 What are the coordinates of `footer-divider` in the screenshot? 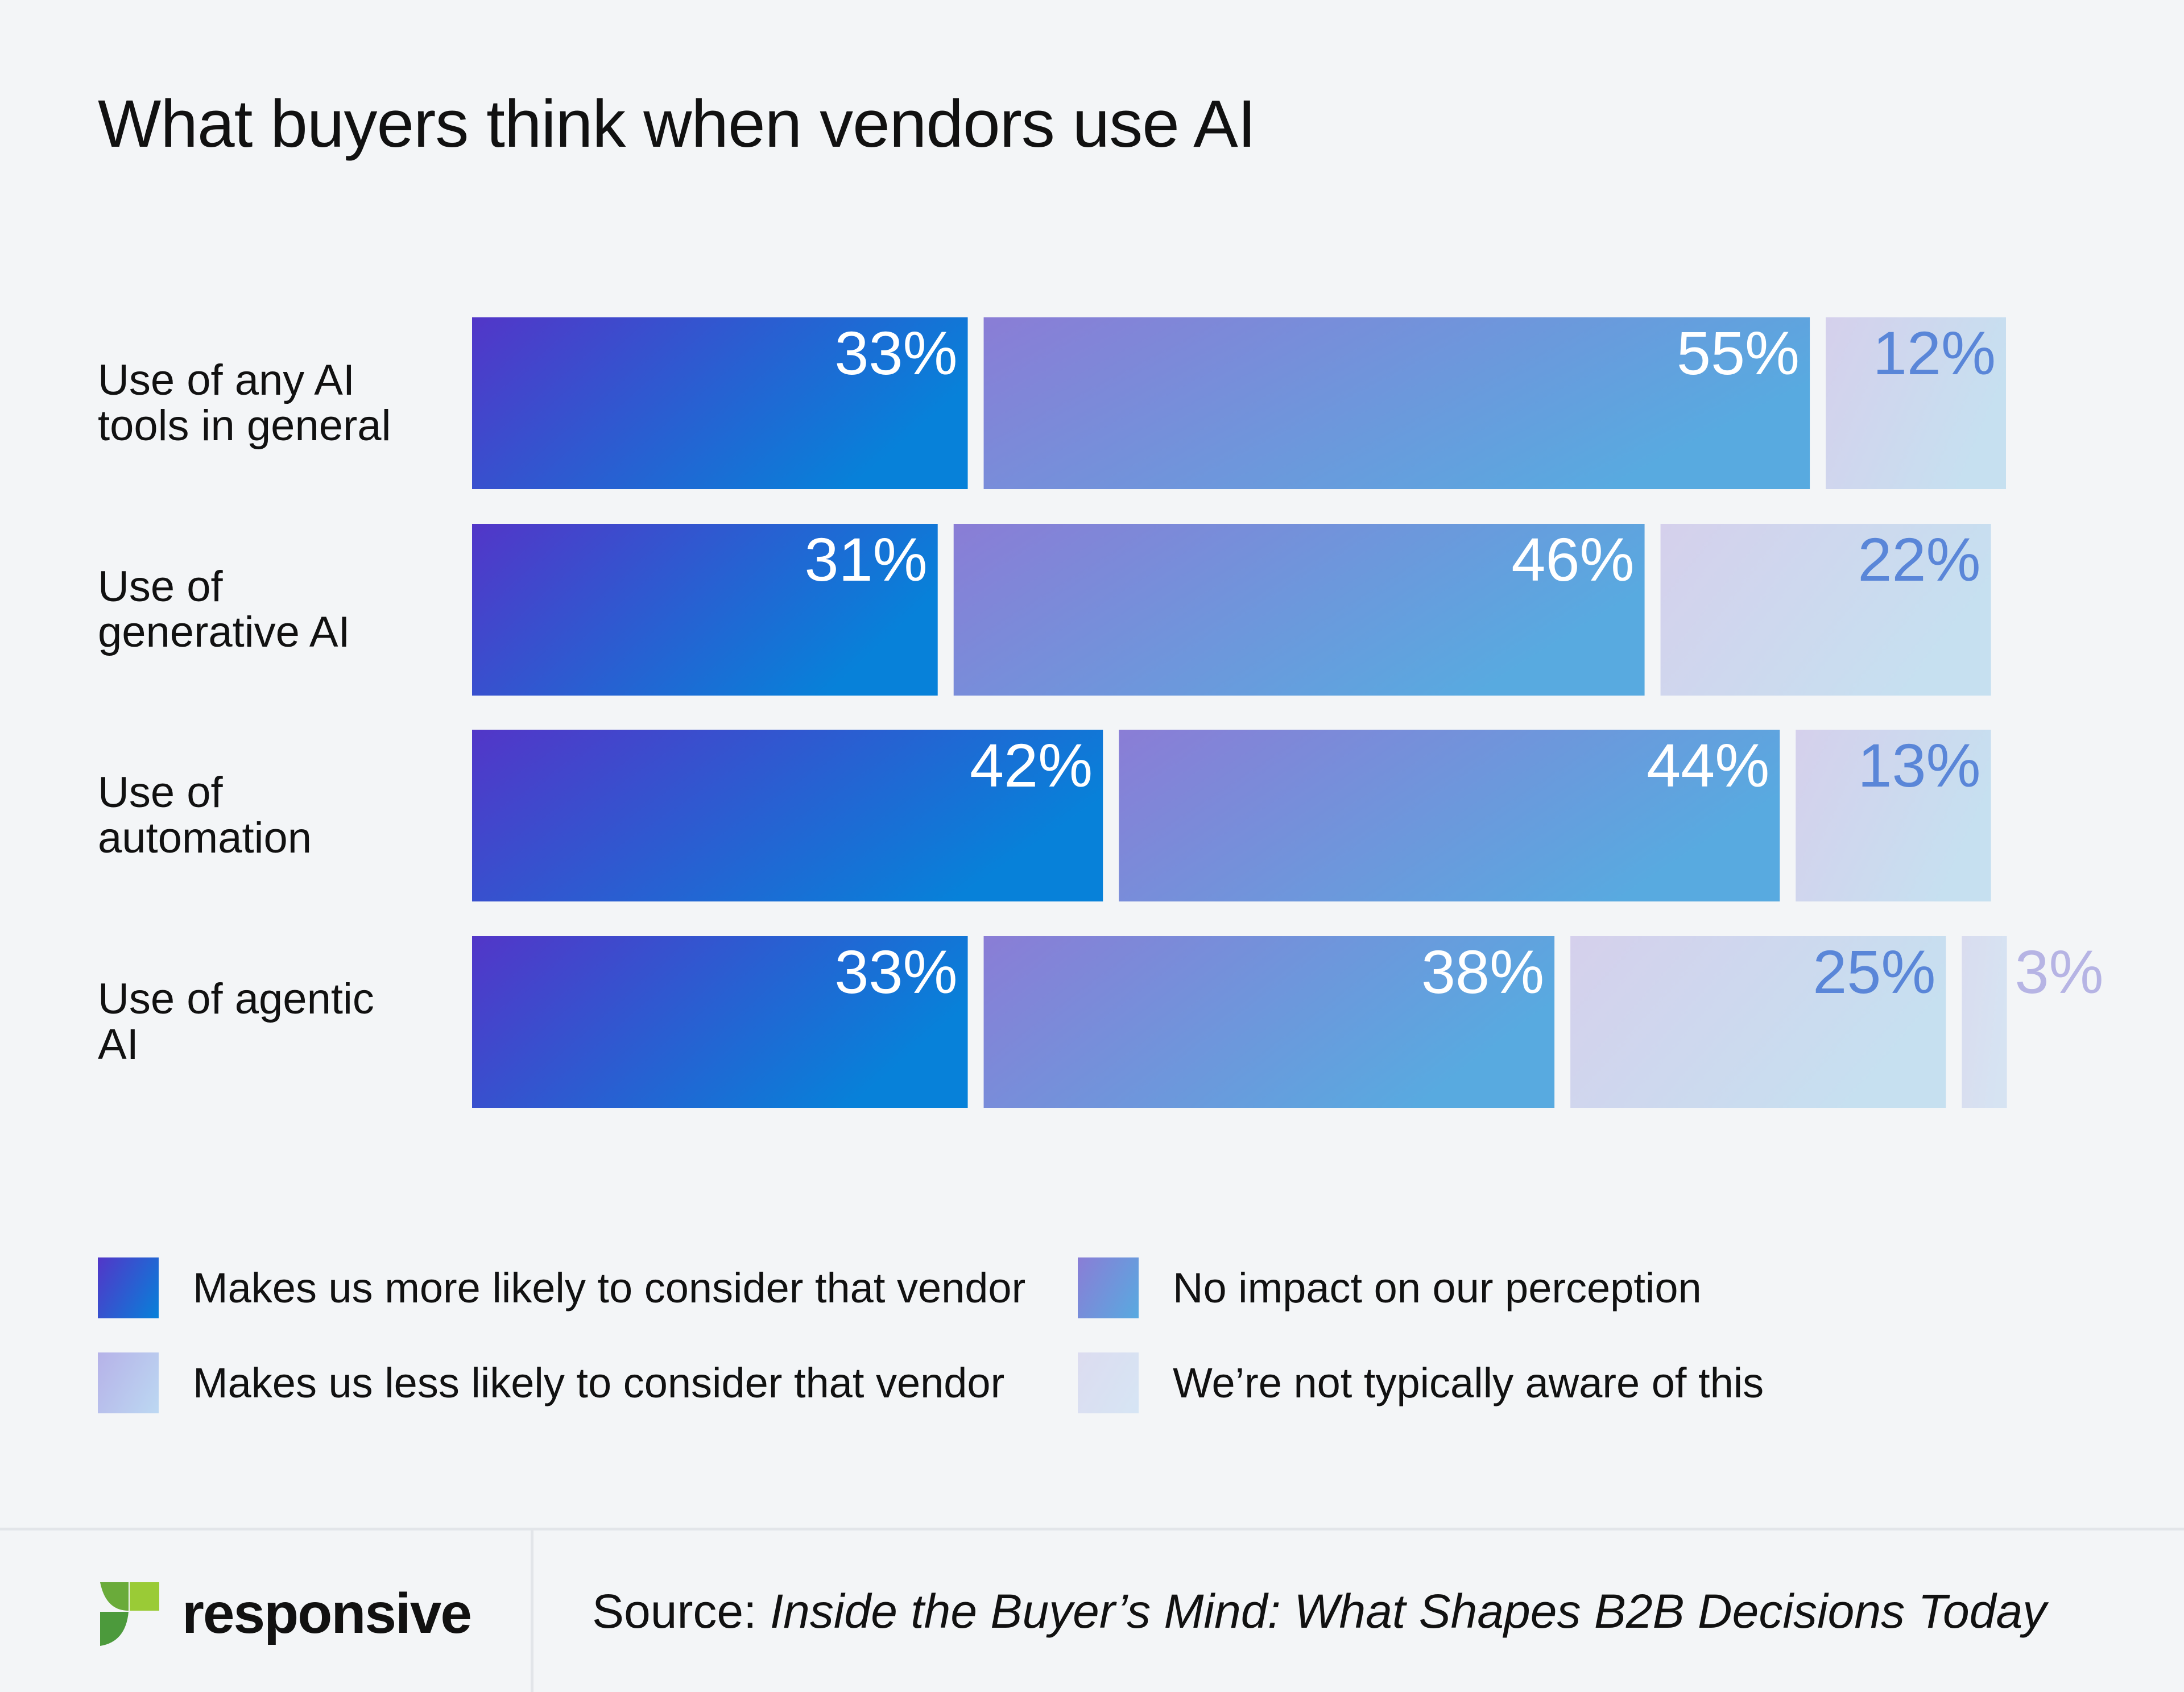 It's located at (1092, 1529).